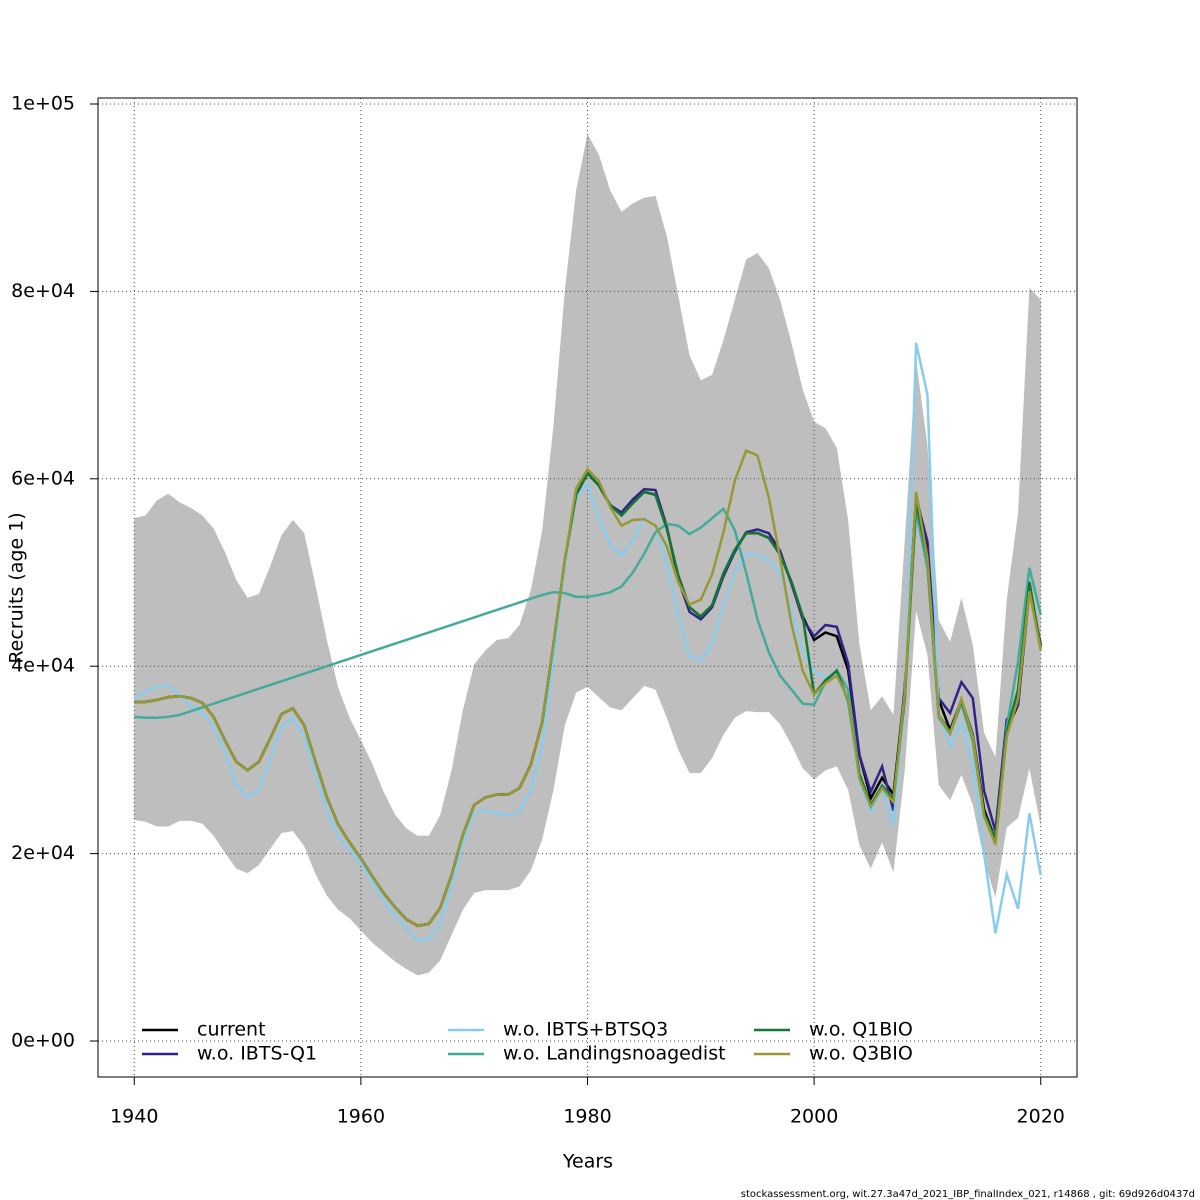 The width and height of the screenshot is (1200, 1200). What do you see at coordinates (585, 1030) in the screenshot?
I see `legend-label: w.o. IBTS+BTSQ3` at bounding box center [585, 1030].